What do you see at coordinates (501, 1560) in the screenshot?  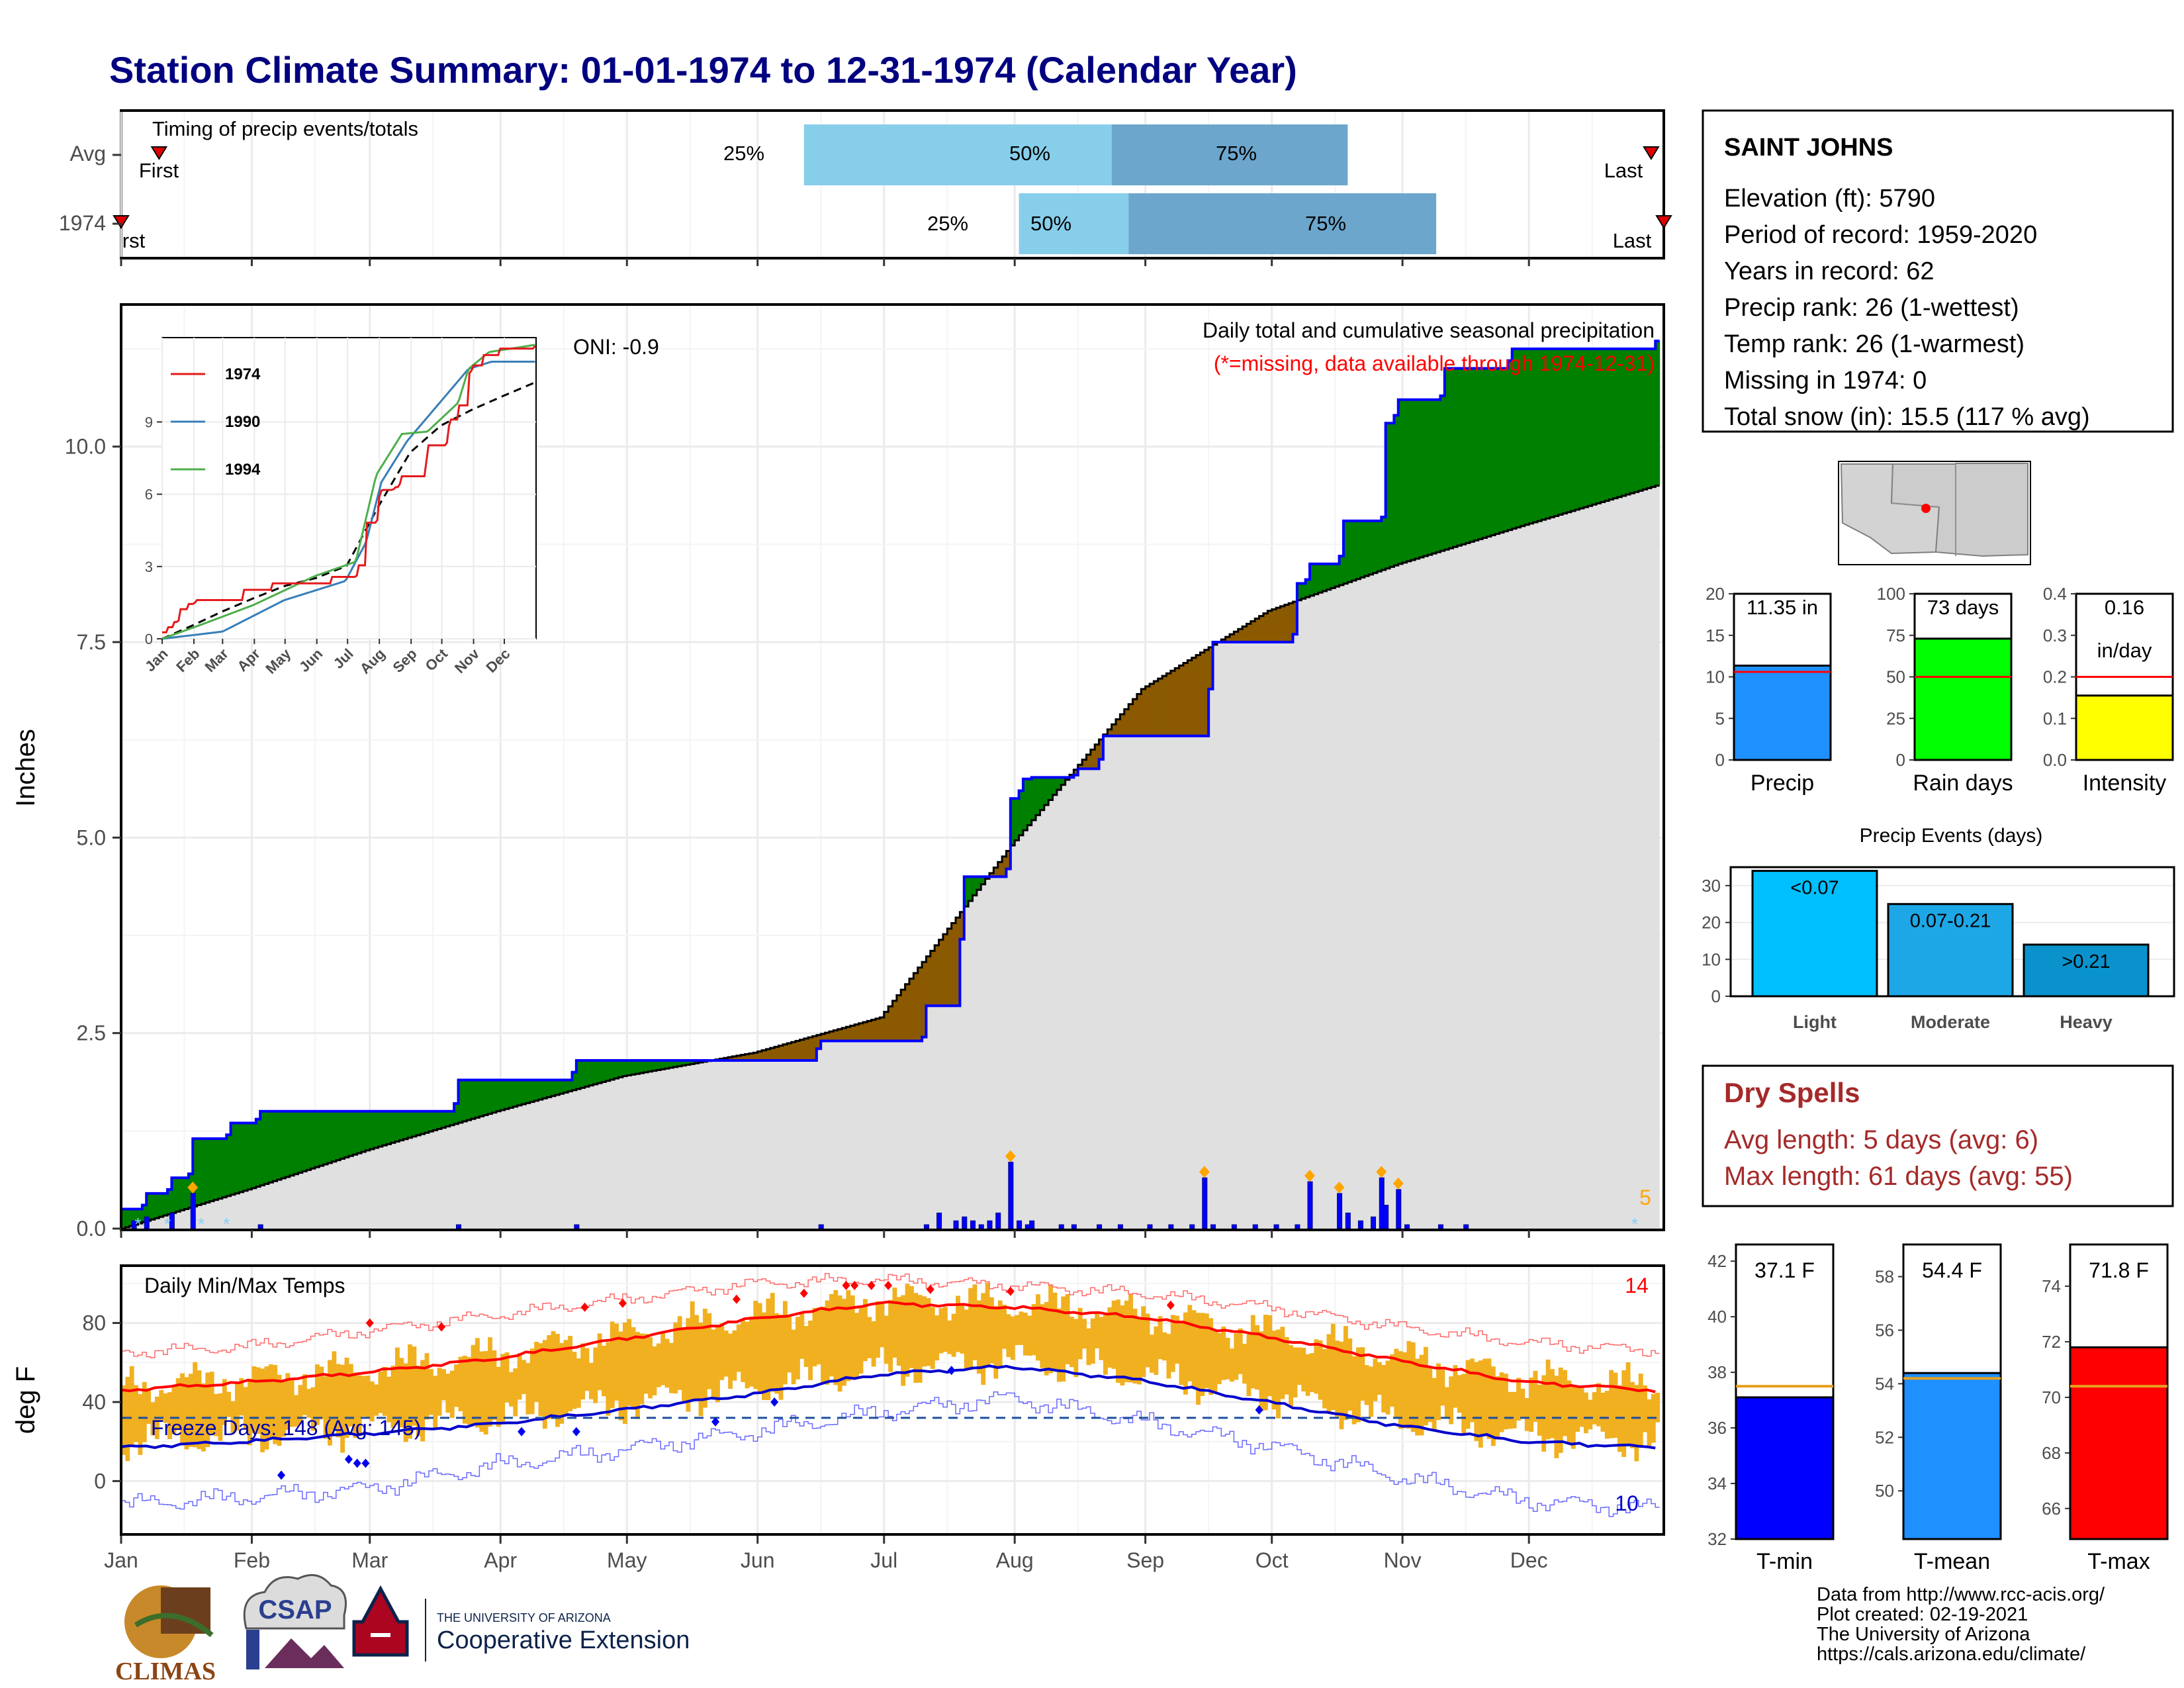 I see `month-x-label: Apr` at bounding box center [501, 1560].